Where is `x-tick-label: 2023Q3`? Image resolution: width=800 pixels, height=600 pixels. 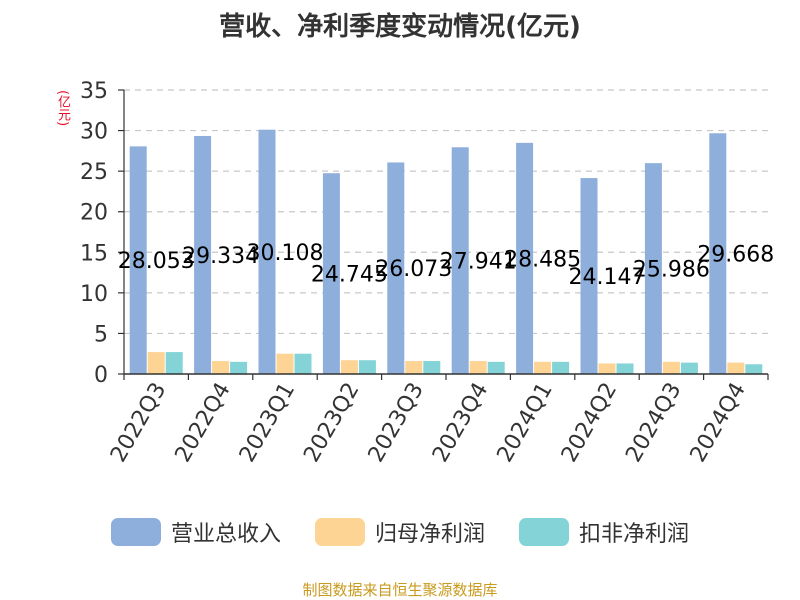 x-tick-label: 2023Q3 is located at coordinates (396, 423).